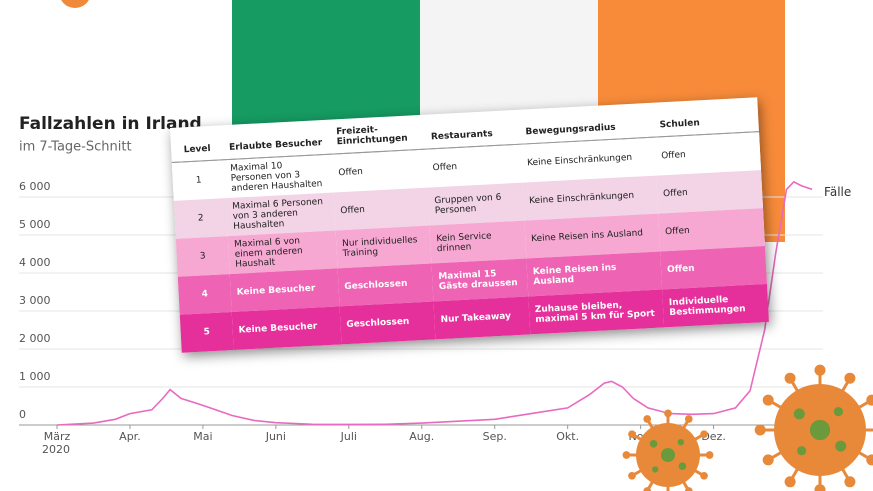 The width and height of the screenshot is (873, 491). Describe the element at coordinates (35, 262) in the screenshot. I see `y-tick-label: 4 000` at that location.